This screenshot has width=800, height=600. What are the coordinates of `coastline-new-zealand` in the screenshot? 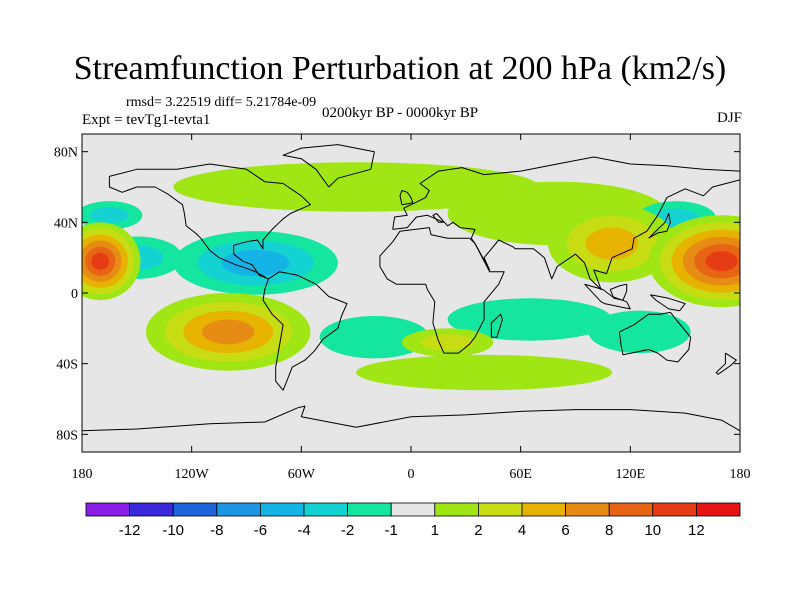 It's located at (726, 363).